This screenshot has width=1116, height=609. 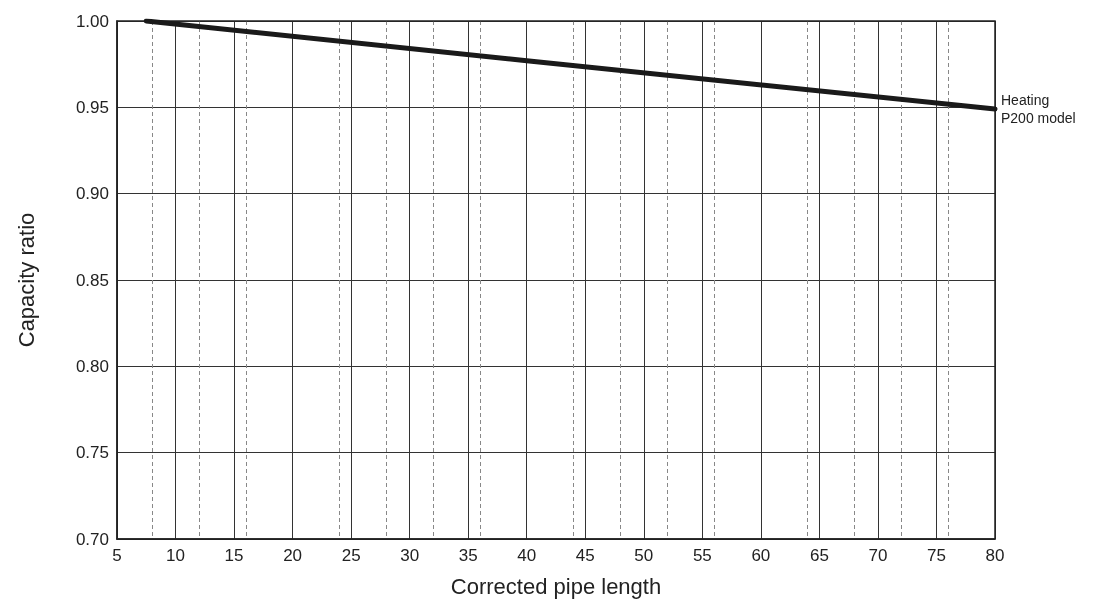 What do you see at coordinates (761, 555) in the screenshot?
I see `x-tick-label: 60` at bounding box center [761, 555].